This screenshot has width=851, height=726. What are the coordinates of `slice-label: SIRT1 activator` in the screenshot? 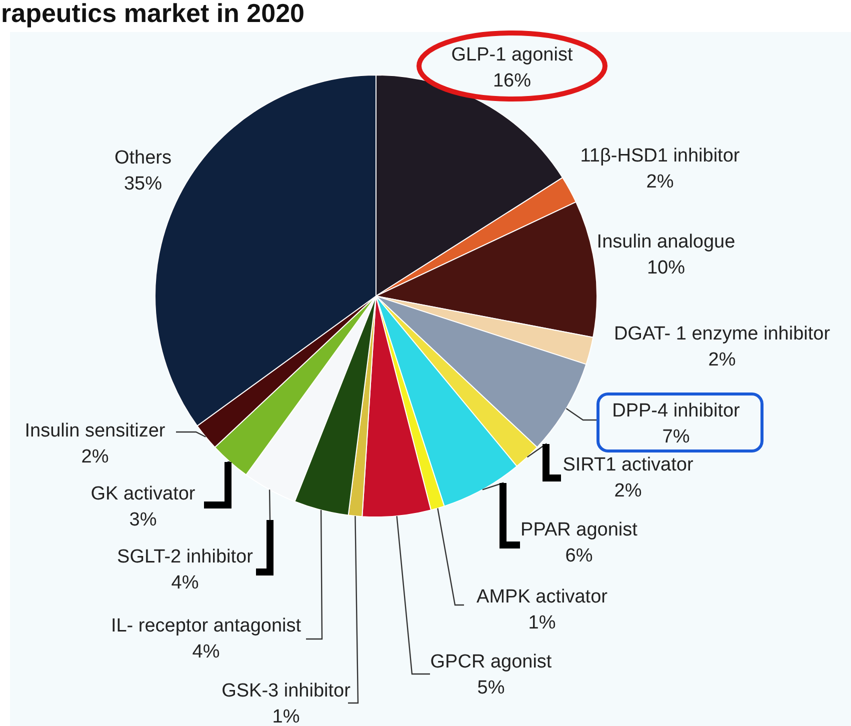 It's located at (628, 465).